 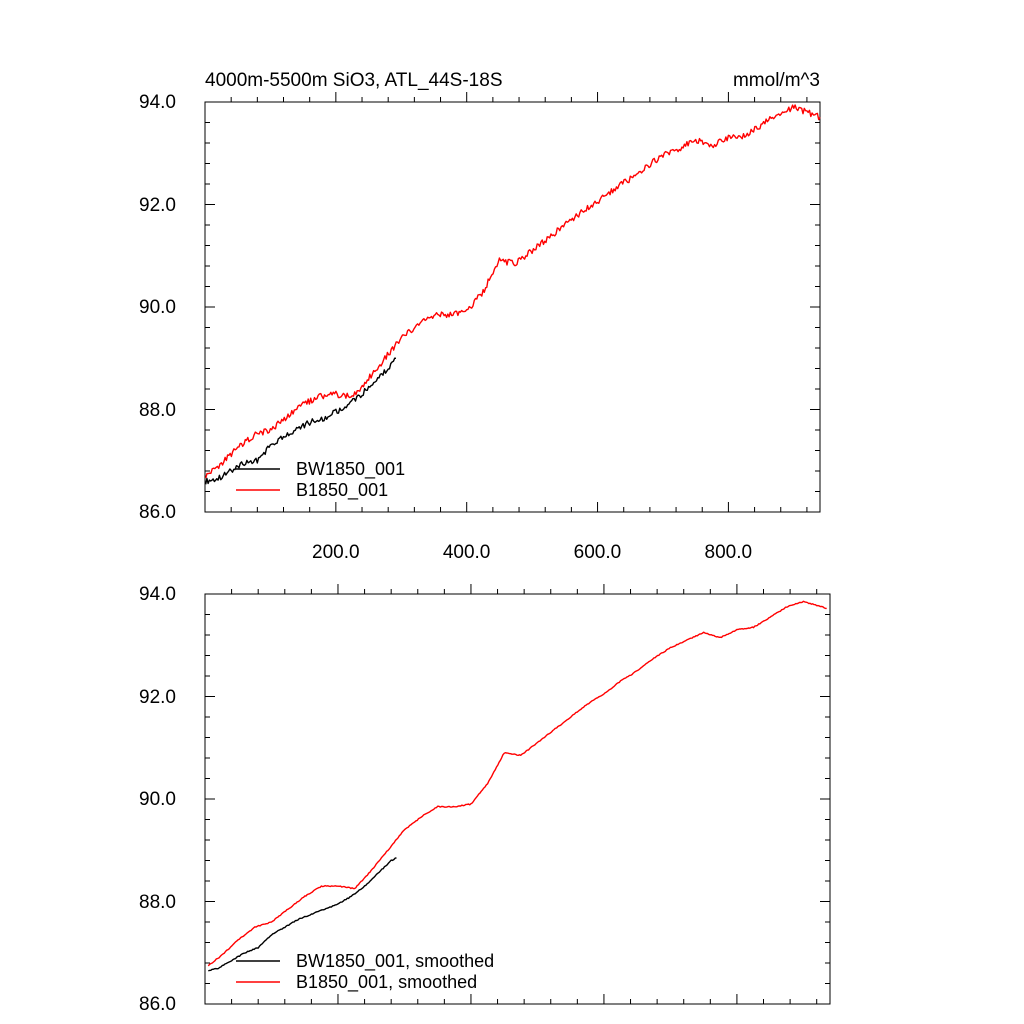 I want to click on x-tick-label: 600.0, so click(x=598, y=552).